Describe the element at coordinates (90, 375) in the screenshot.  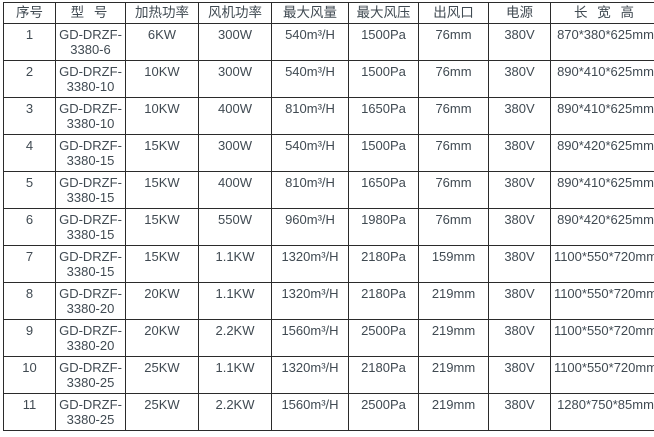
I see `cell-model: GD-DRZF-3380-25` at that location.